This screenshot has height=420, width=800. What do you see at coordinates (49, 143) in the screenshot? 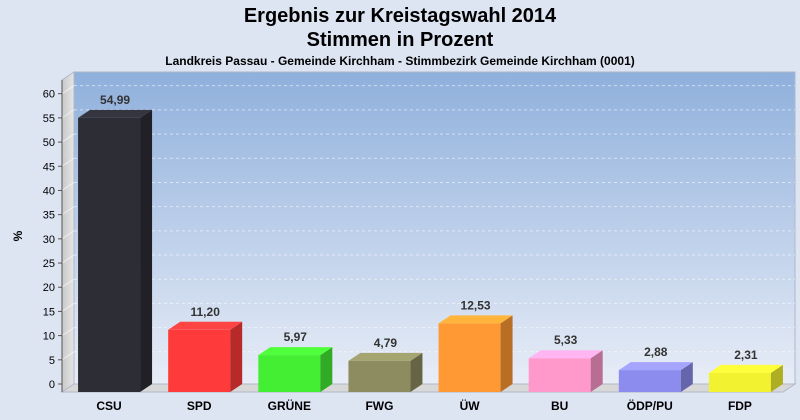
I see `y-tick-label: 50` at bounding box center [49, 143].